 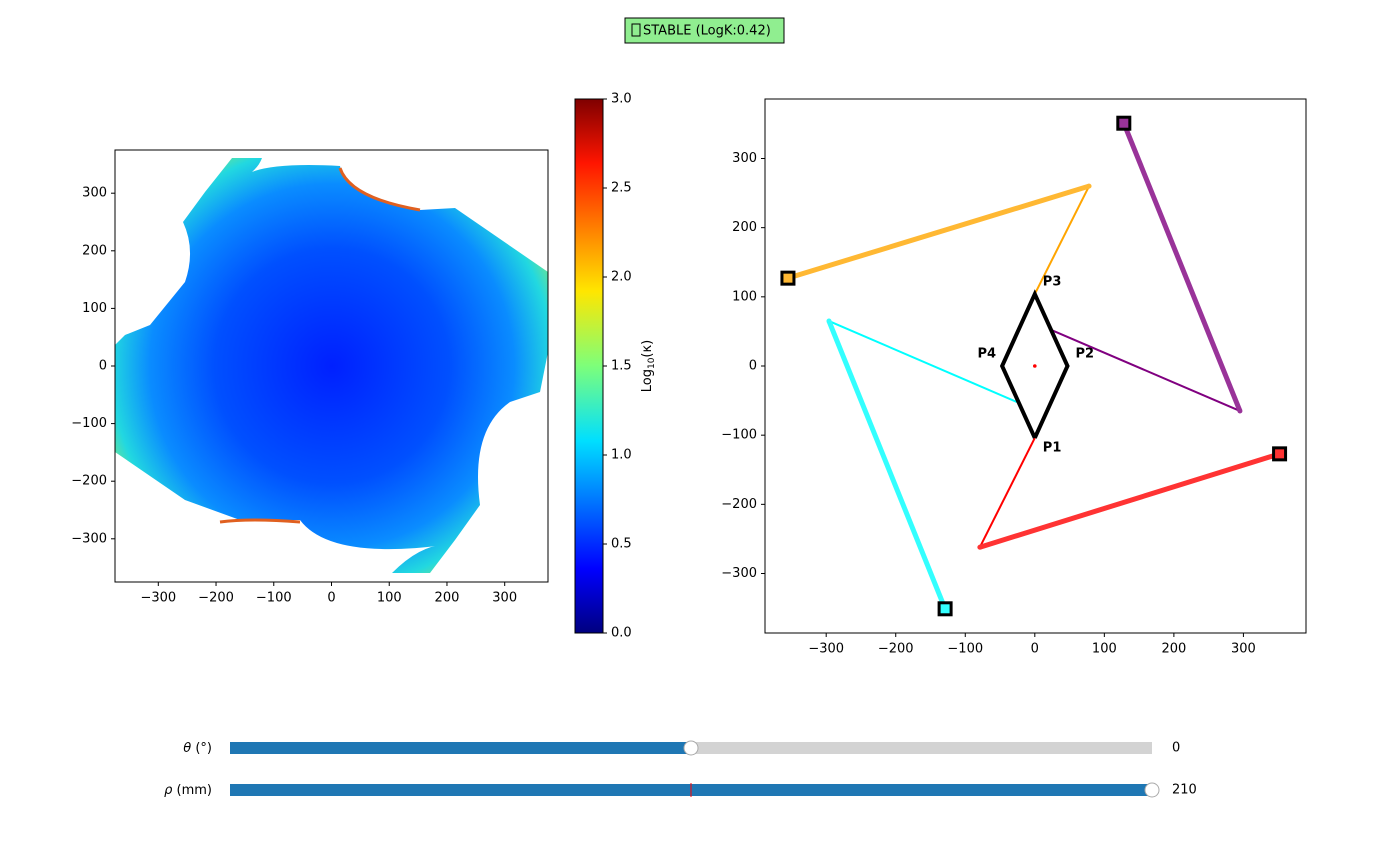 I want to click on status-box, so click(x=704, y=30).